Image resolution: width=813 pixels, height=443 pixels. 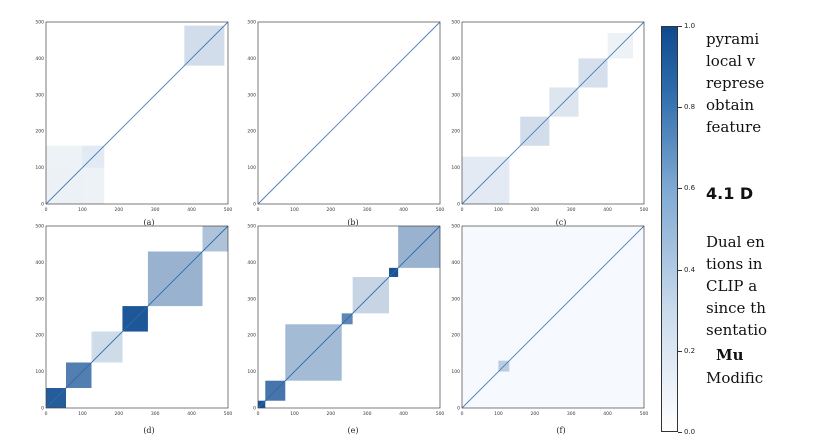 What do you see at coordinates (732, 286) in the screenshot?
I see `text-line: CLIP a` at bounding box center [732, 286].